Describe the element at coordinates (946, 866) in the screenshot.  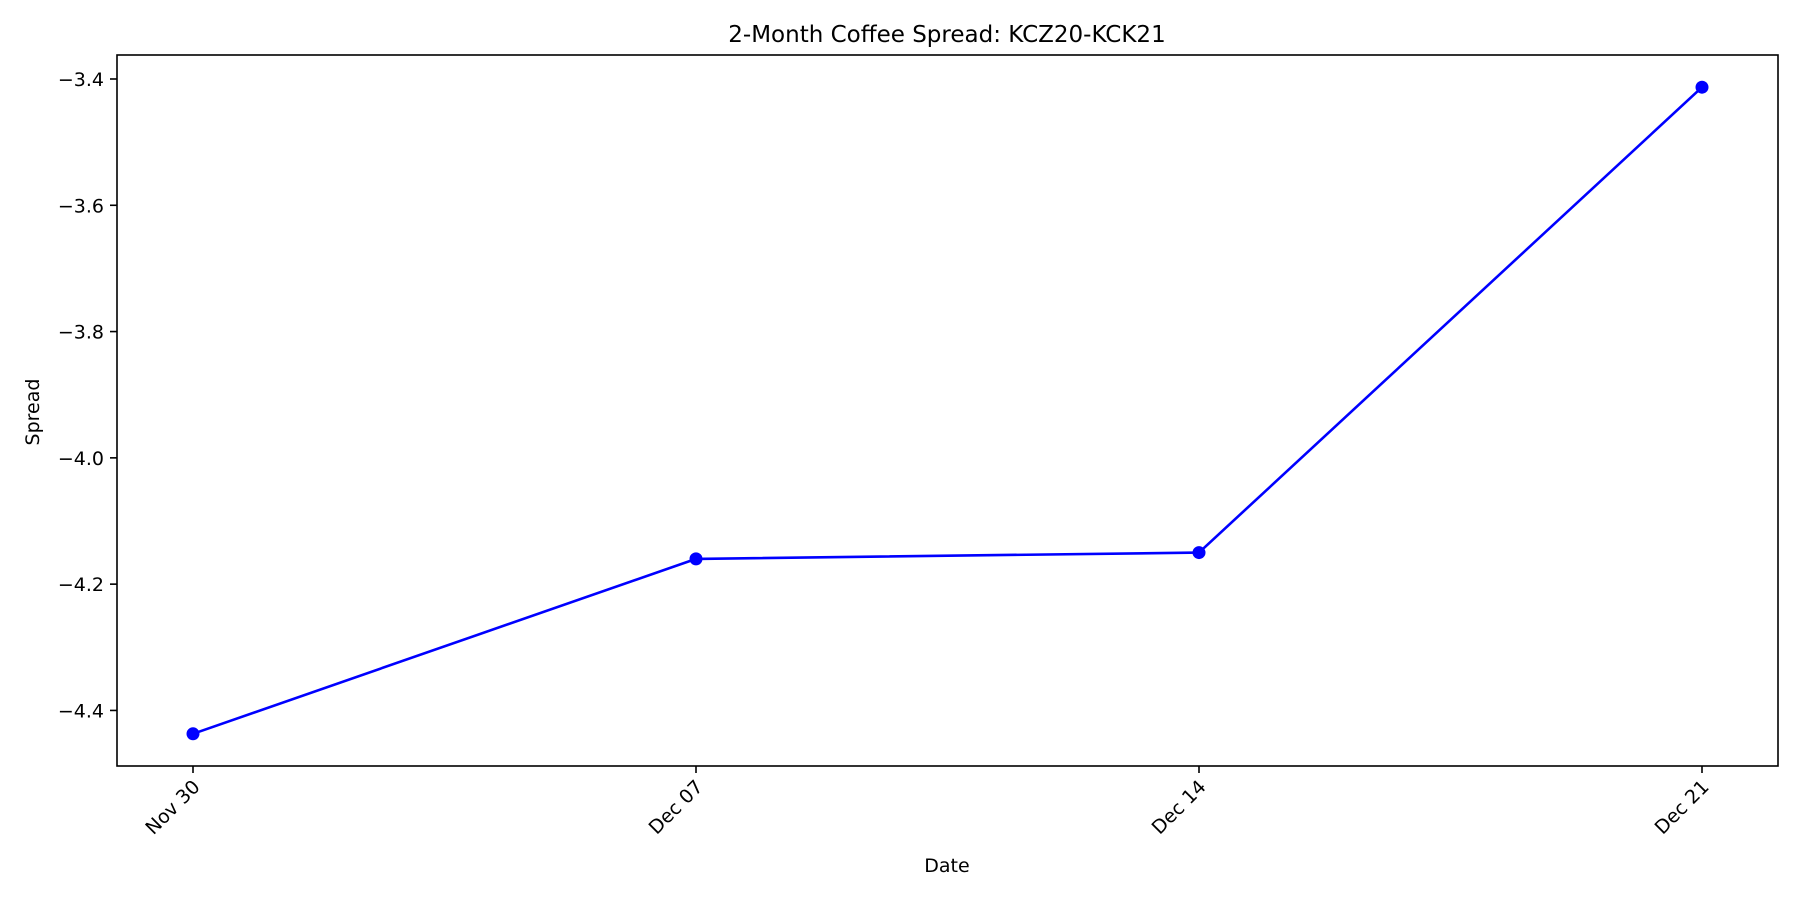
I see `x-axis-label: Date` at that location.